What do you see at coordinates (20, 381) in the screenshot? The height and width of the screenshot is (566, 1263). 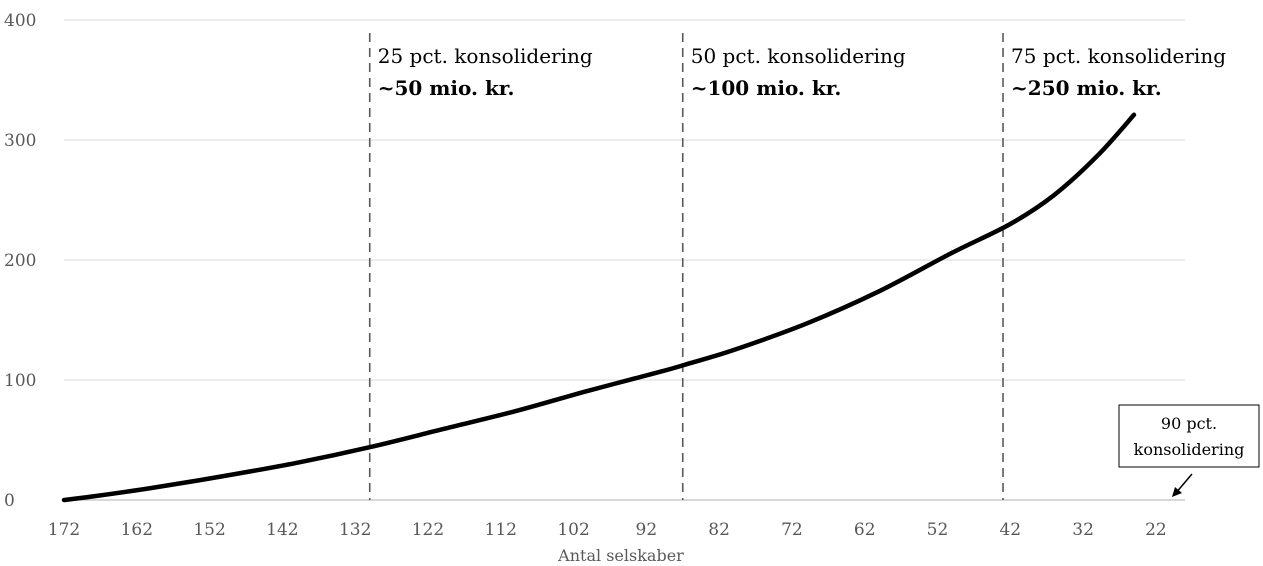 I see `y-tick-label: 100` at bounding box center [20, 381].